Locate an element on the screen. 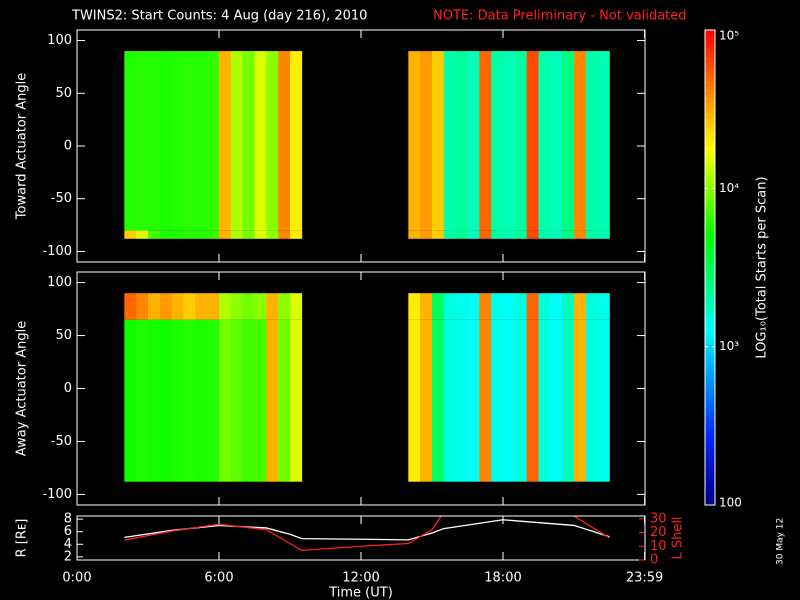 This screenshot has width=800, height=600. y-tick-label: 8 is located at coordinates (68, 519).